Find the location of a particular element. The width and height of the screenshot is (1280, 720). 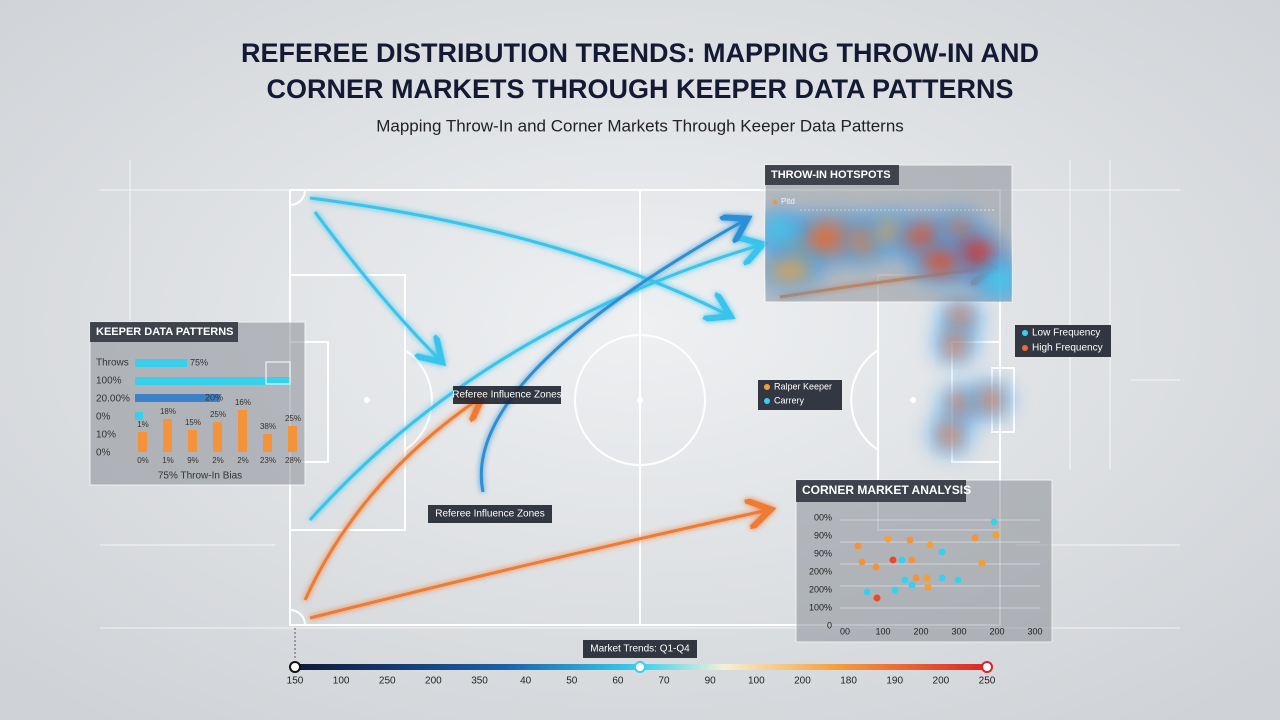

column-label: 18% is located at coordinates (168, 411).